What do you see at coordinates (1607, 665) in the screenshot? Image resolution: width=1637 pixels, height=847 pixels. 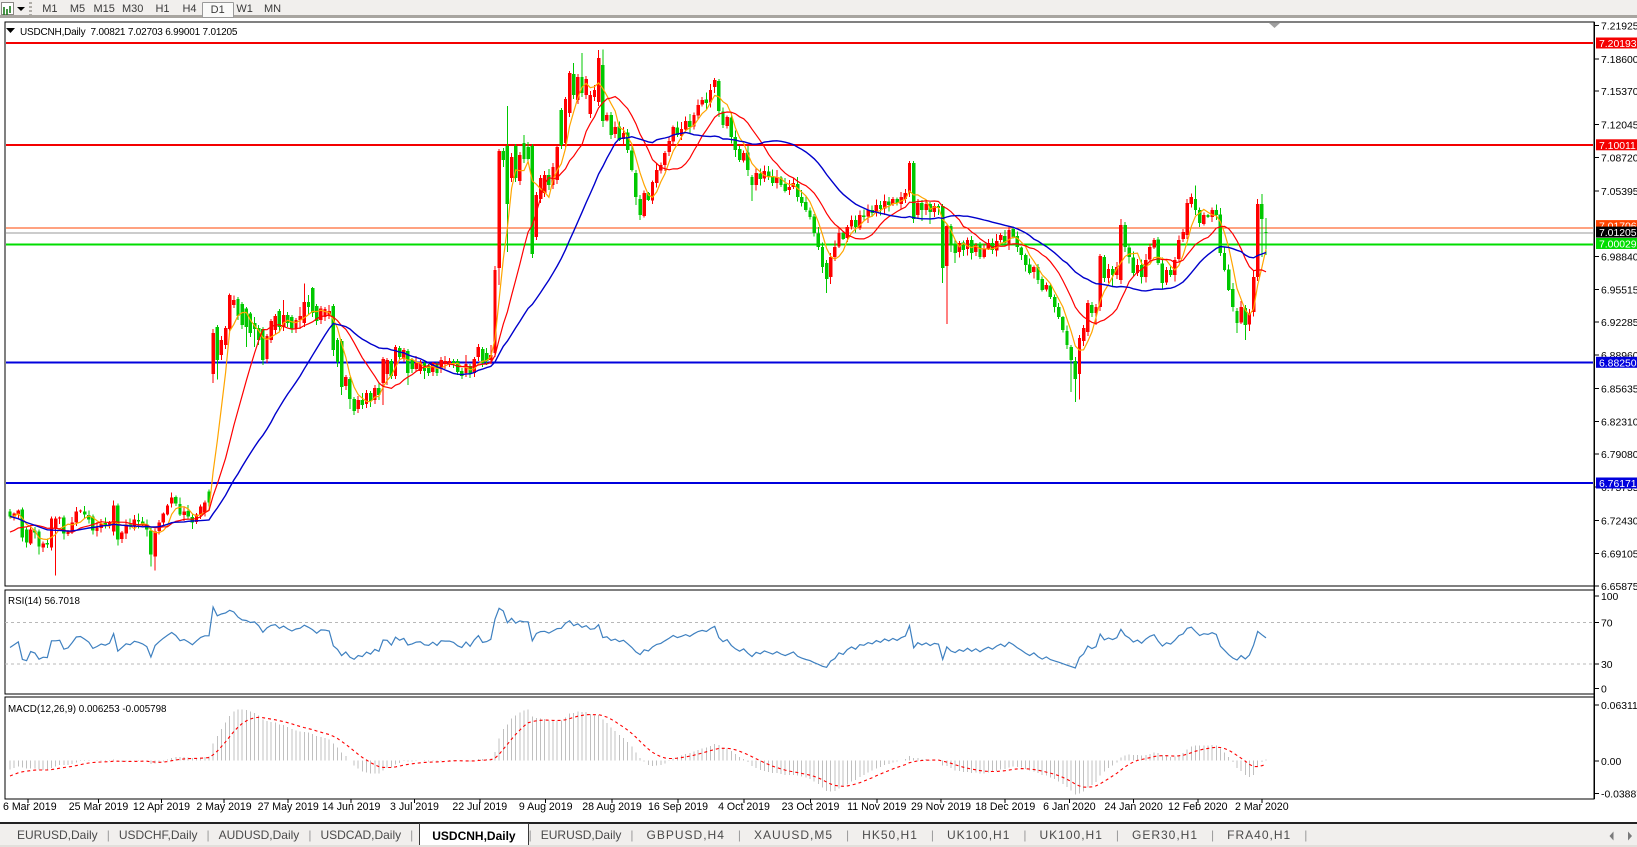 I see `svg-text: 30` at bounding box center [1607, 665].